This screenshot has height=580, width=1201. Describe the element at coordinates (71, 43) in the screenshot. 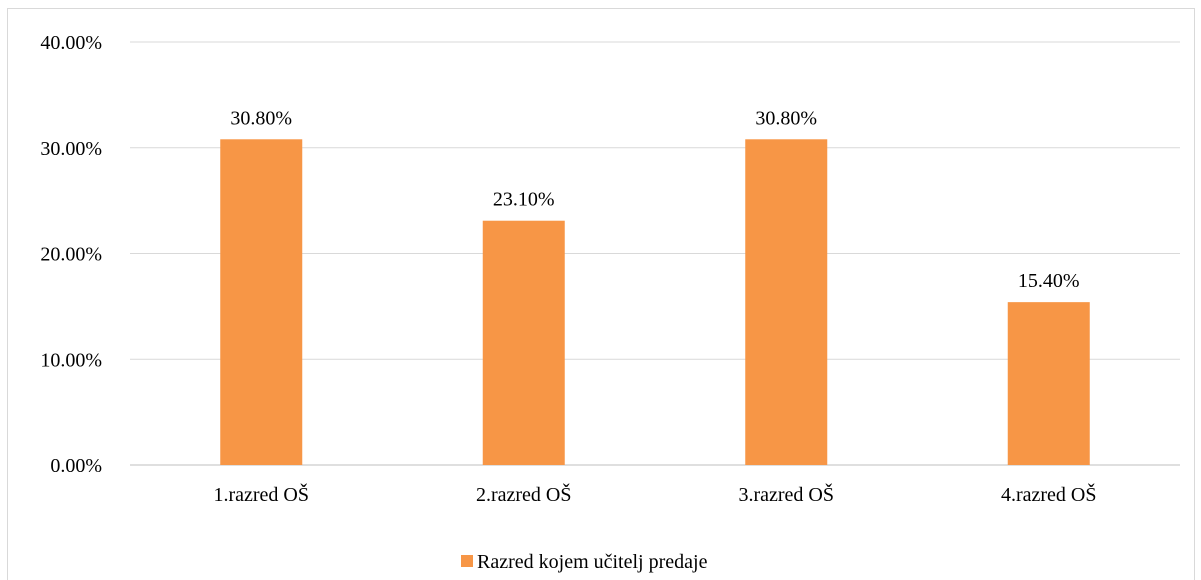

I see `y-tick-label: 40.00%` at that location.